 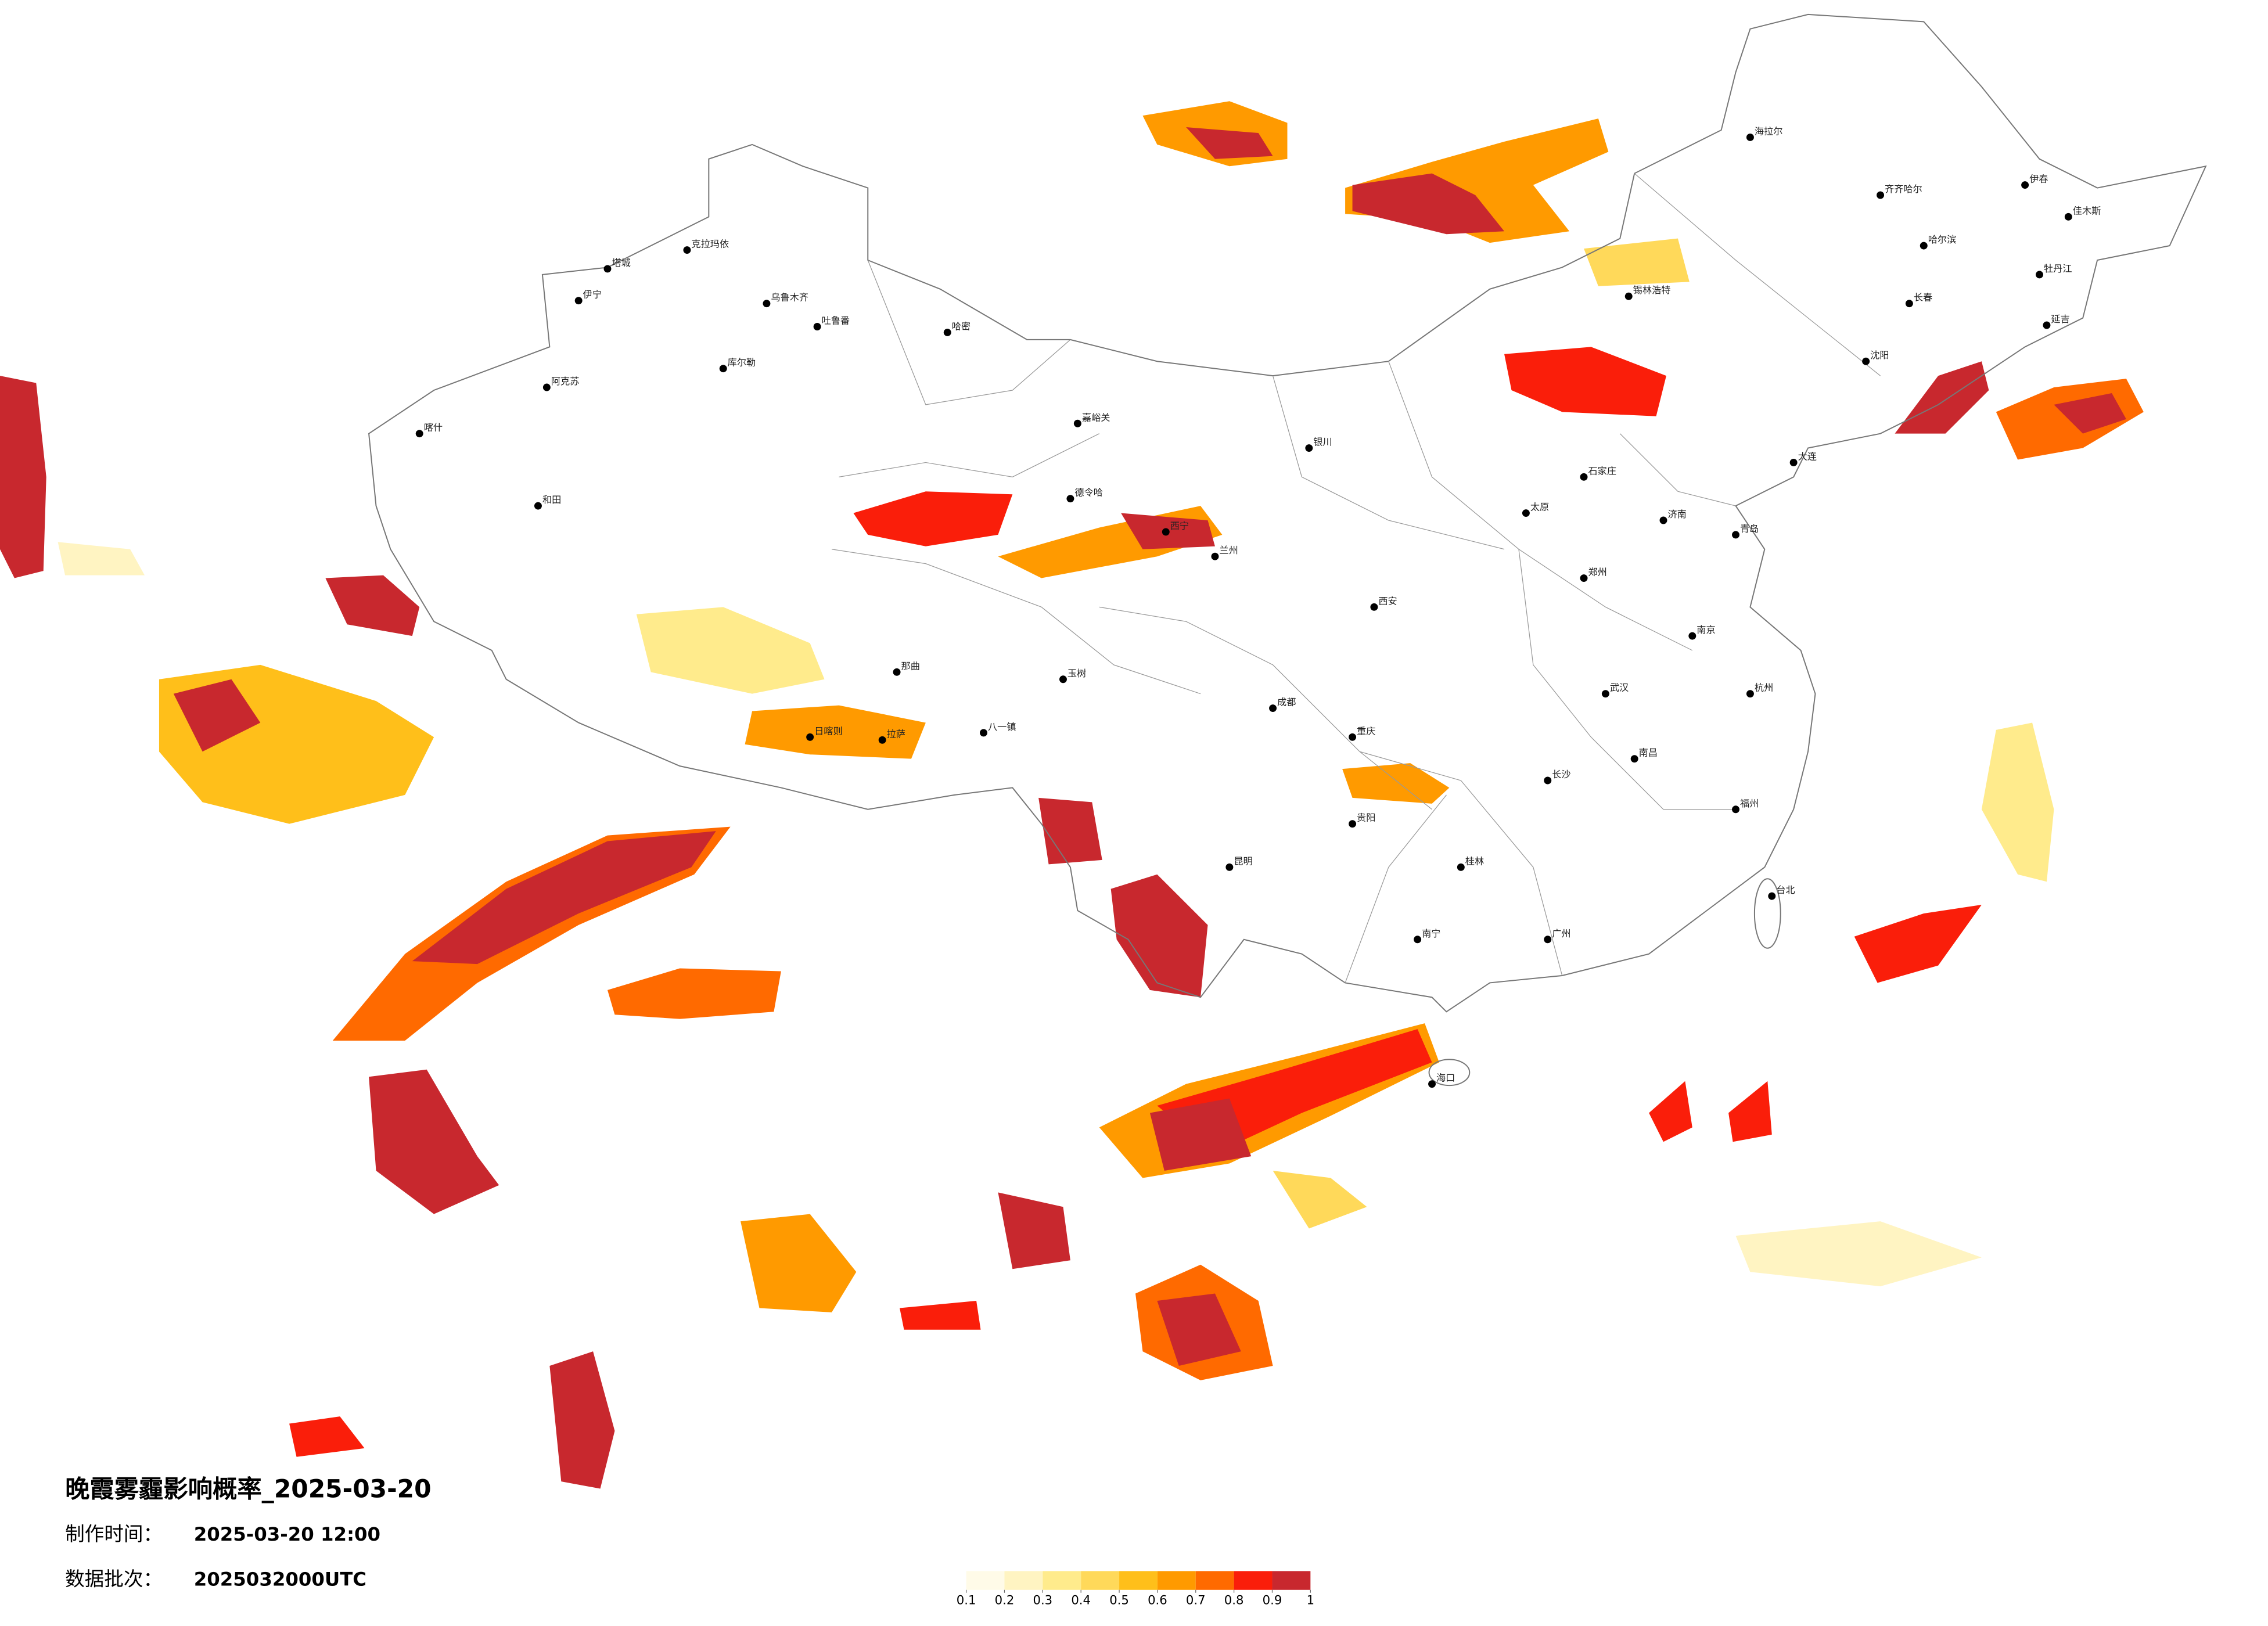 What do you see at coordinates (2058, 268) in the screenshot?
I see `city-label: 牡丹江` at bounding box center [2058, 268].